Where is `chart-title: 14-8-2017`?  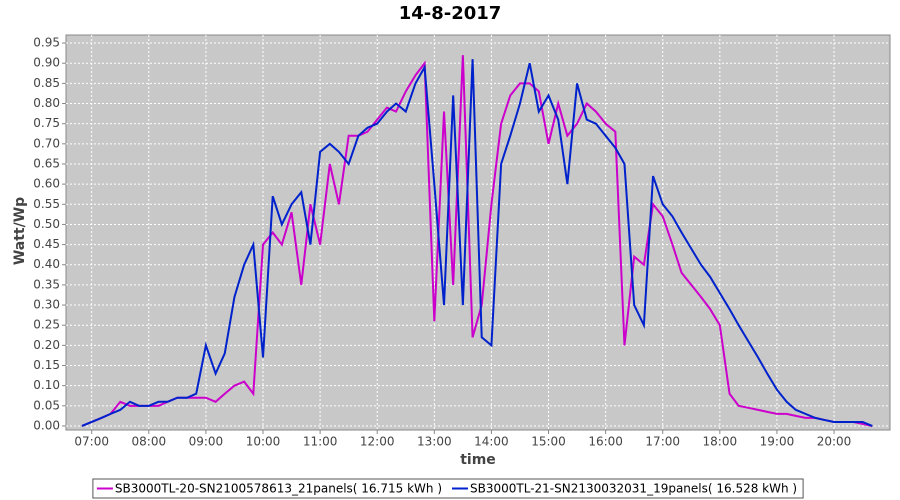
chart-title: 14-8-2017 is located at coordinates (450, 13).